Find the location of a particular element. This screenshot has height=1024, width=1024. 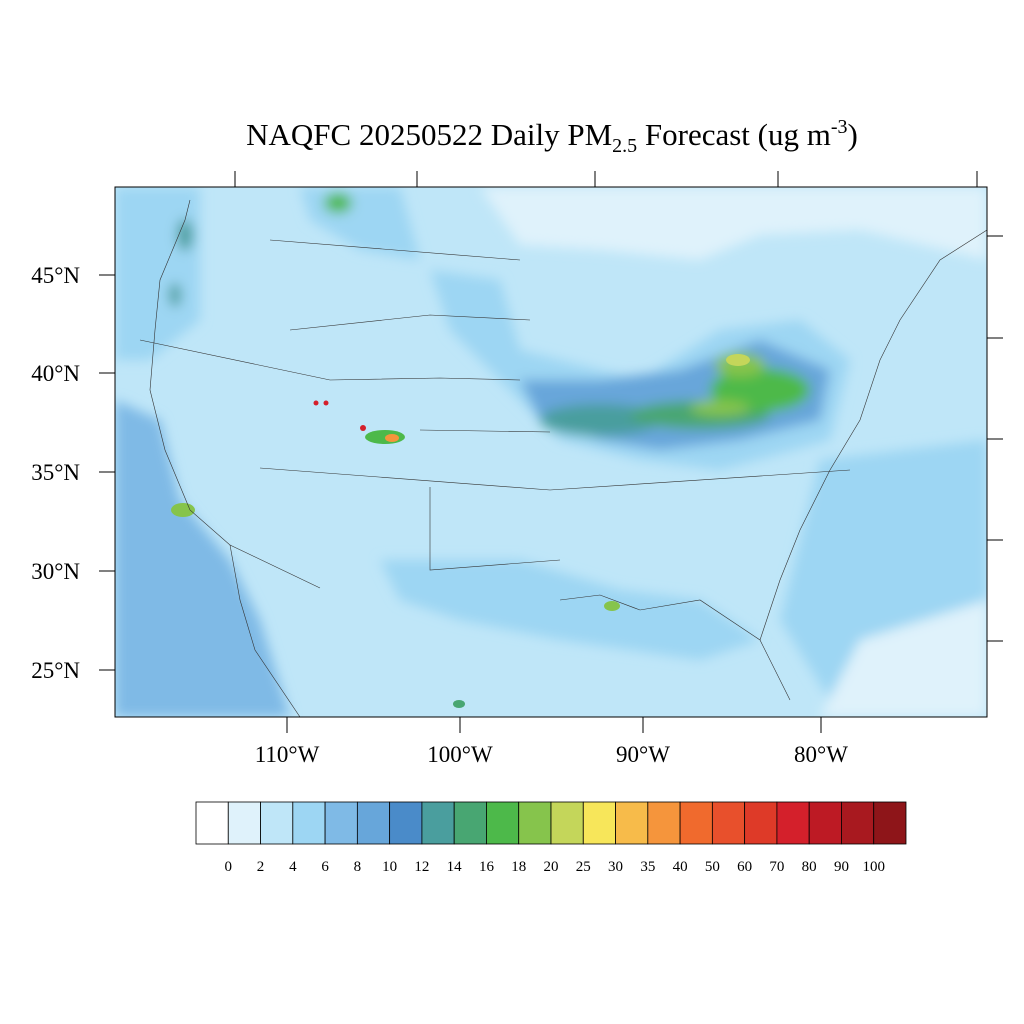

lat-label: 35°N is located at coordinates (55, 472).